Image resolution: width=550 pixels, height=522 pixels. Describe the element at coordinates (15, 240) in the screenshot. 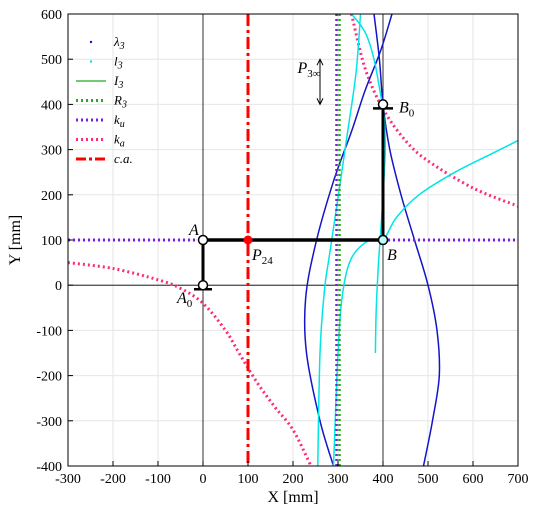

I see `y-axis-title: Y [mm]` at that location.